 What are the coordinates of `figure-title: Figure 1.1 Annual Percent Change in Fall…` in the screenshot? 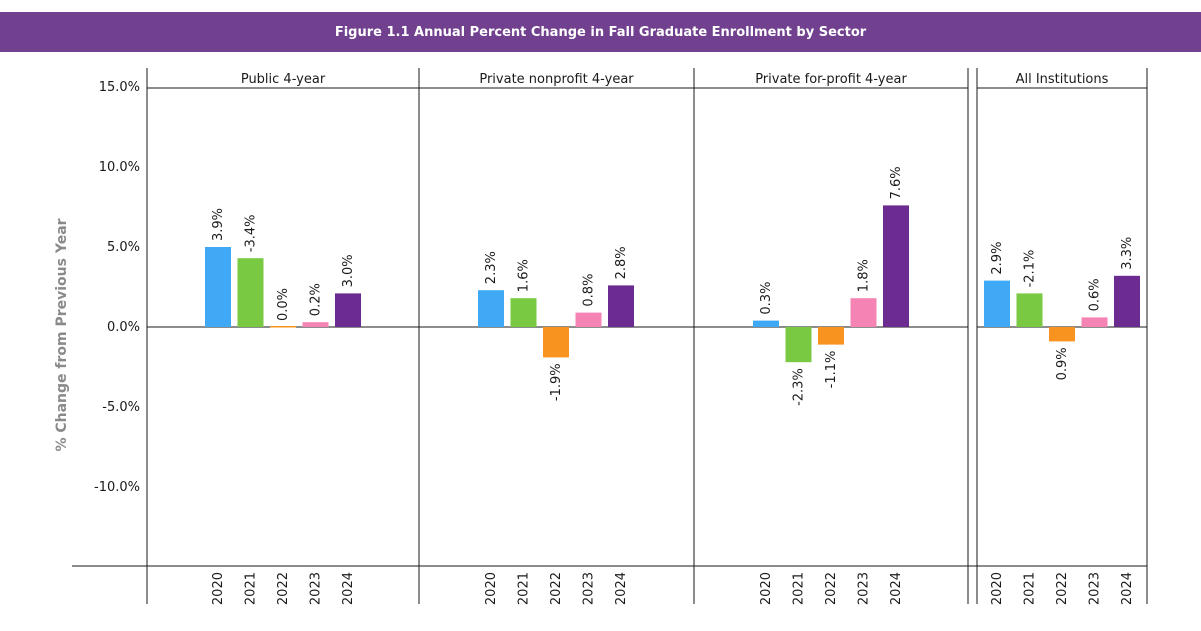 It's located at (600, 32).